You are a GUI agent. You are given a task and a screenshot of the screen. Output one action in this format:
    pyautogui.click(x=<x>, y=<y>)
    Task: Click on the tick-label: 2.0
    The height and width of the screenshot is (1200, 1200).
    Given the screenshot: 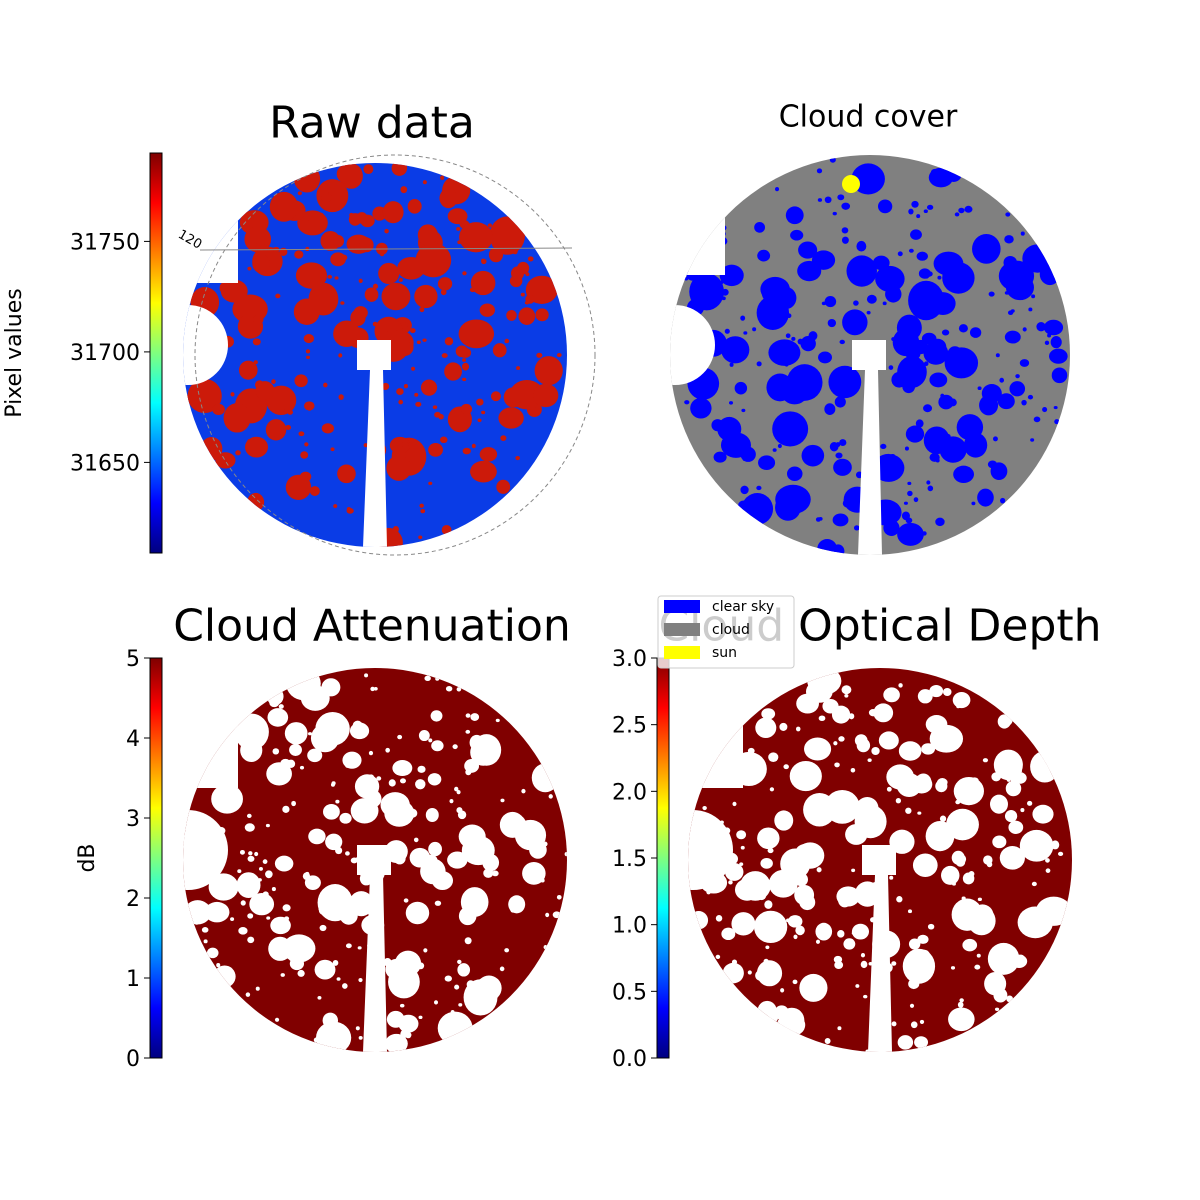 What is the action you would take?
    pyautogui.click(x=629, y=792)
    